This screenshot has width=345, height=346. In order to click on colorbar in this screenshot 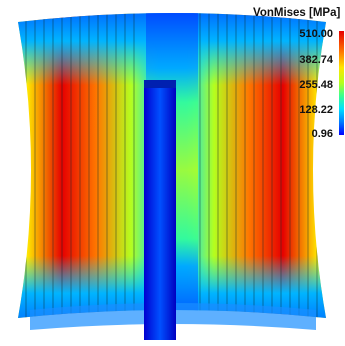, I will do `click(341, 83)`.